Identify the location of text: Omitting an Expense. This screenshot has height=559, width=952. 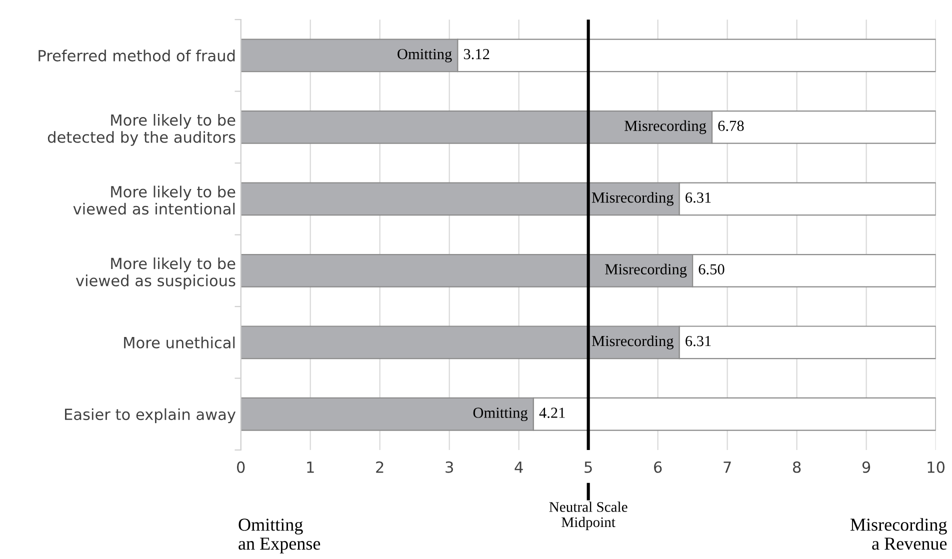
(279, 536).